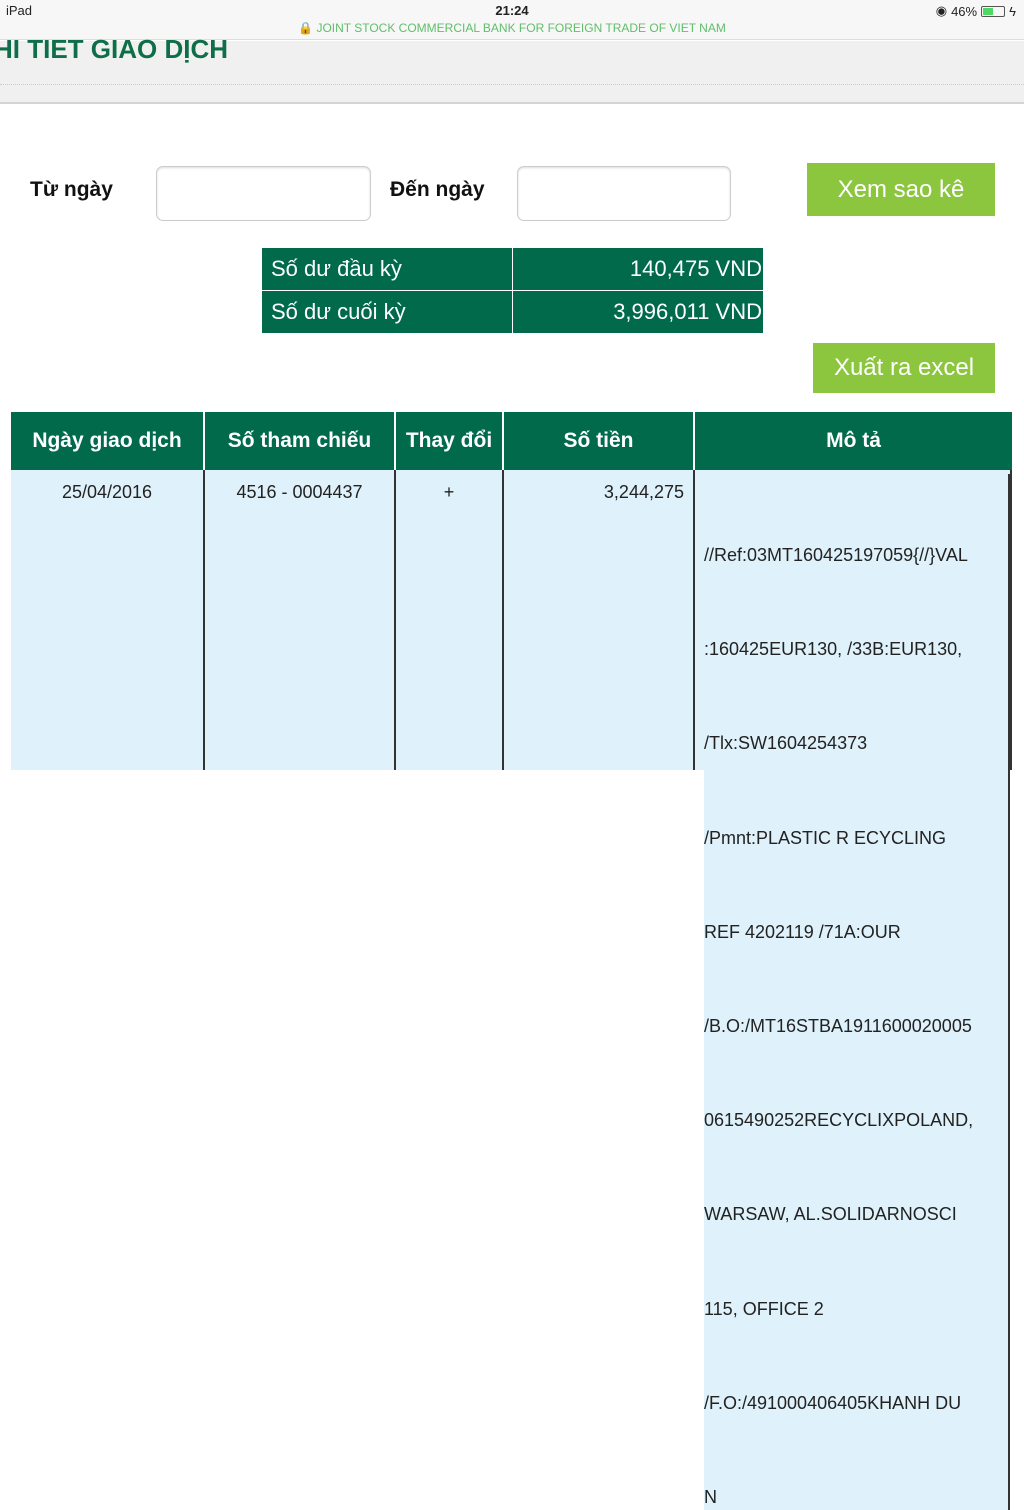 This screenshot has width=1024, height=1510. Describe the element at coordinates (300, 620) in the screenshot. I see `cell-reference: 4516 - 0004437` at that location.